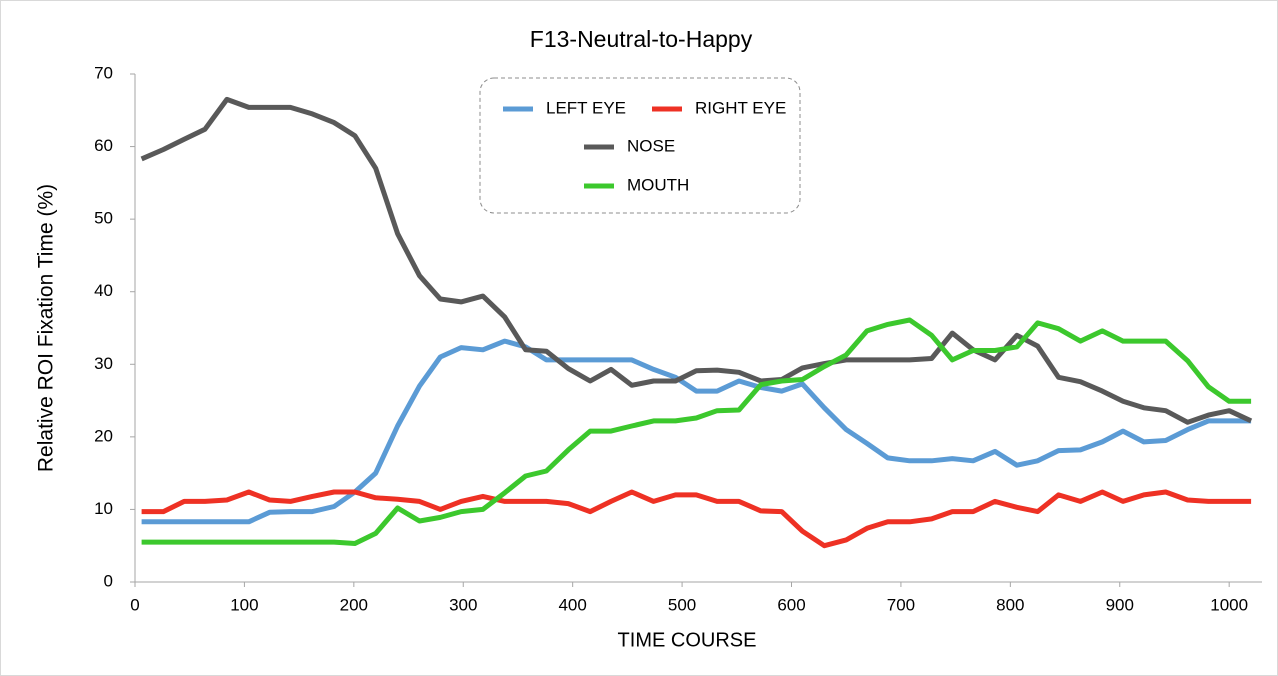 Image resolution: width=1278 pixels, height=676 pixels. Describe the element at coordinates (1010, 604) in the screenshot. I see `x-tick-label: 800` at that location.